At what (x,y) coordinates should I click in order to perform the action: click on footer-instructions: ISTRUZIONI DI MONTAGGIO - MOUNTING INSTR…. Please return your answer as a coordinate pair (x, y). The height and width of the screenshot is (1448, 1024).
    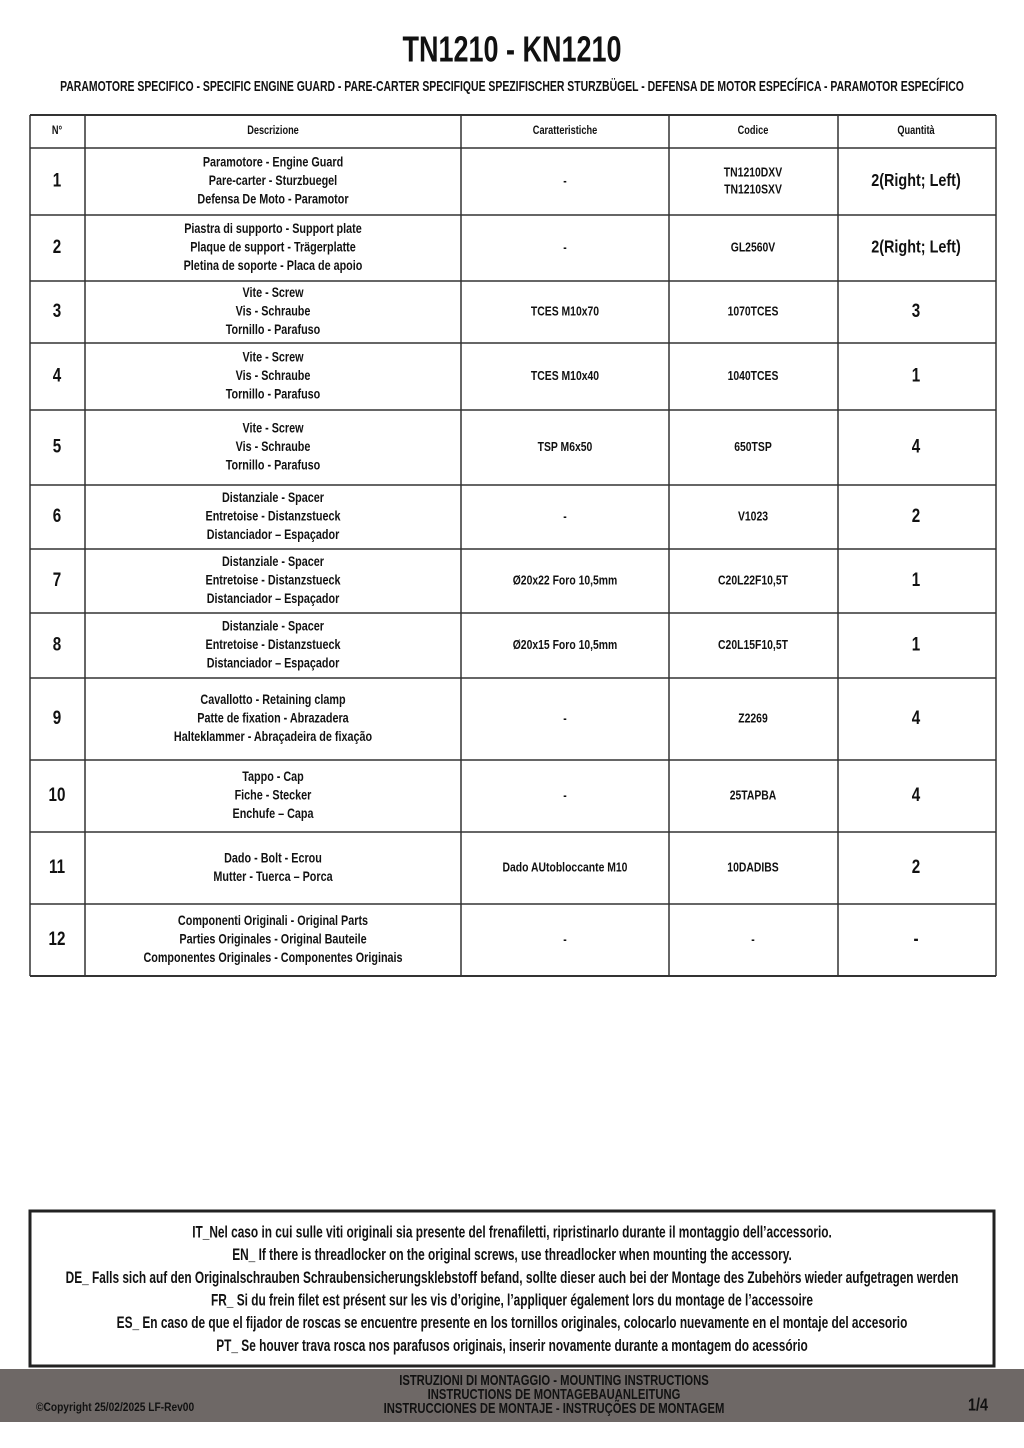
    Looking at the image, I should click on (554, 1379).